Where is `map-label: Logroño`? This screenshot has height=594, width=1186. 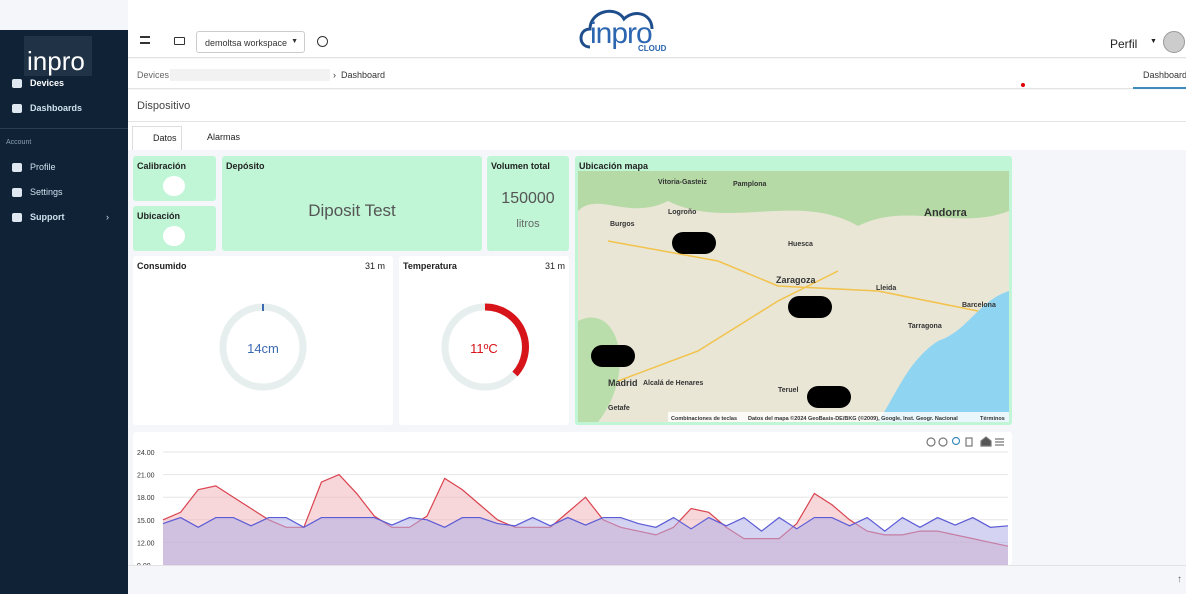 map-label: Logroño is located at coordinates (682, 212).